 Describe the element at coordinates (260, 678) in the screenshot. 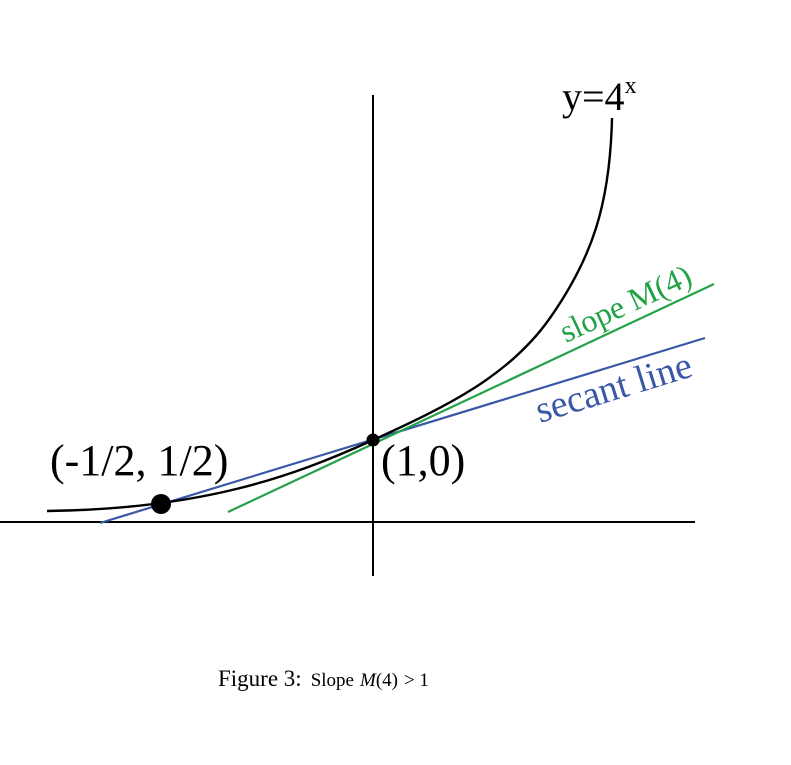

I see `caption-prefix: Figure 3:` at that location.